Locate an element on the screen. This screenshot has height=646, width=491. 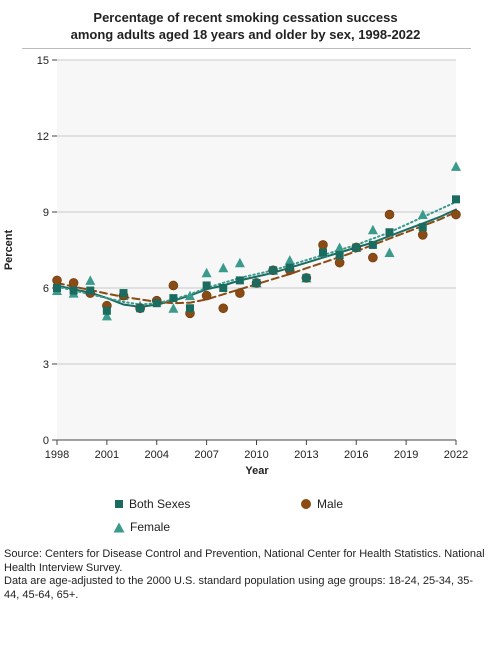
point-male-2015 is located at coordinates (339, 262).